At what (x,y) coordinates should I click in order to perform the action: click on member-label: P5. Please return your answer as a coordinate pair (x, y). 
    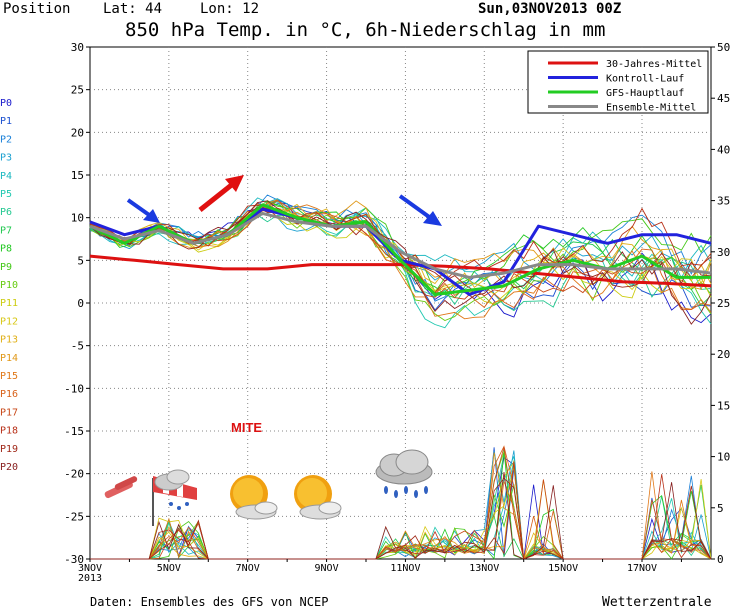
    Looking at the image, I should click on (6, 194).